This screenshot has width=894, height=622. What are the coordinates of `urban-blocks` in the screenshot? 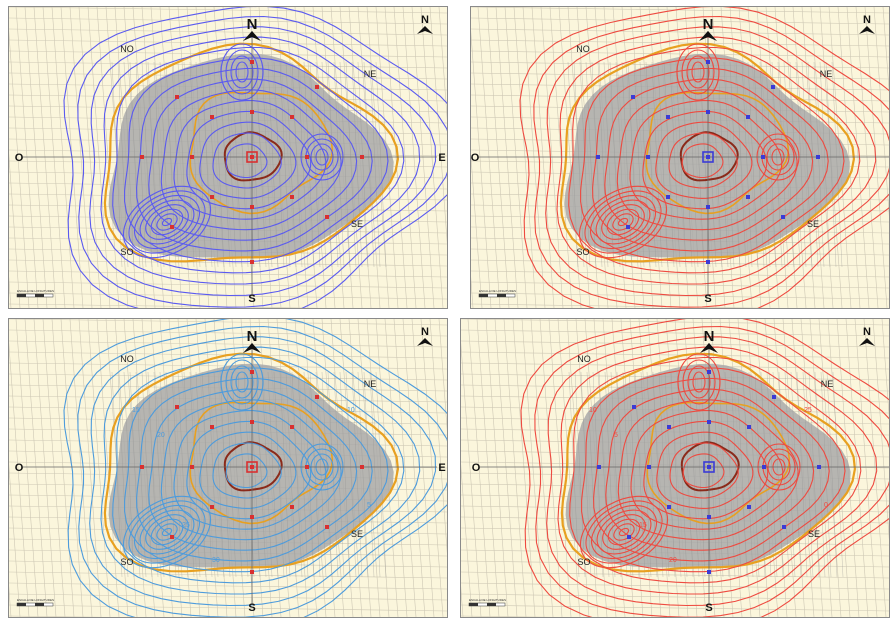 It's located at (705, 164).